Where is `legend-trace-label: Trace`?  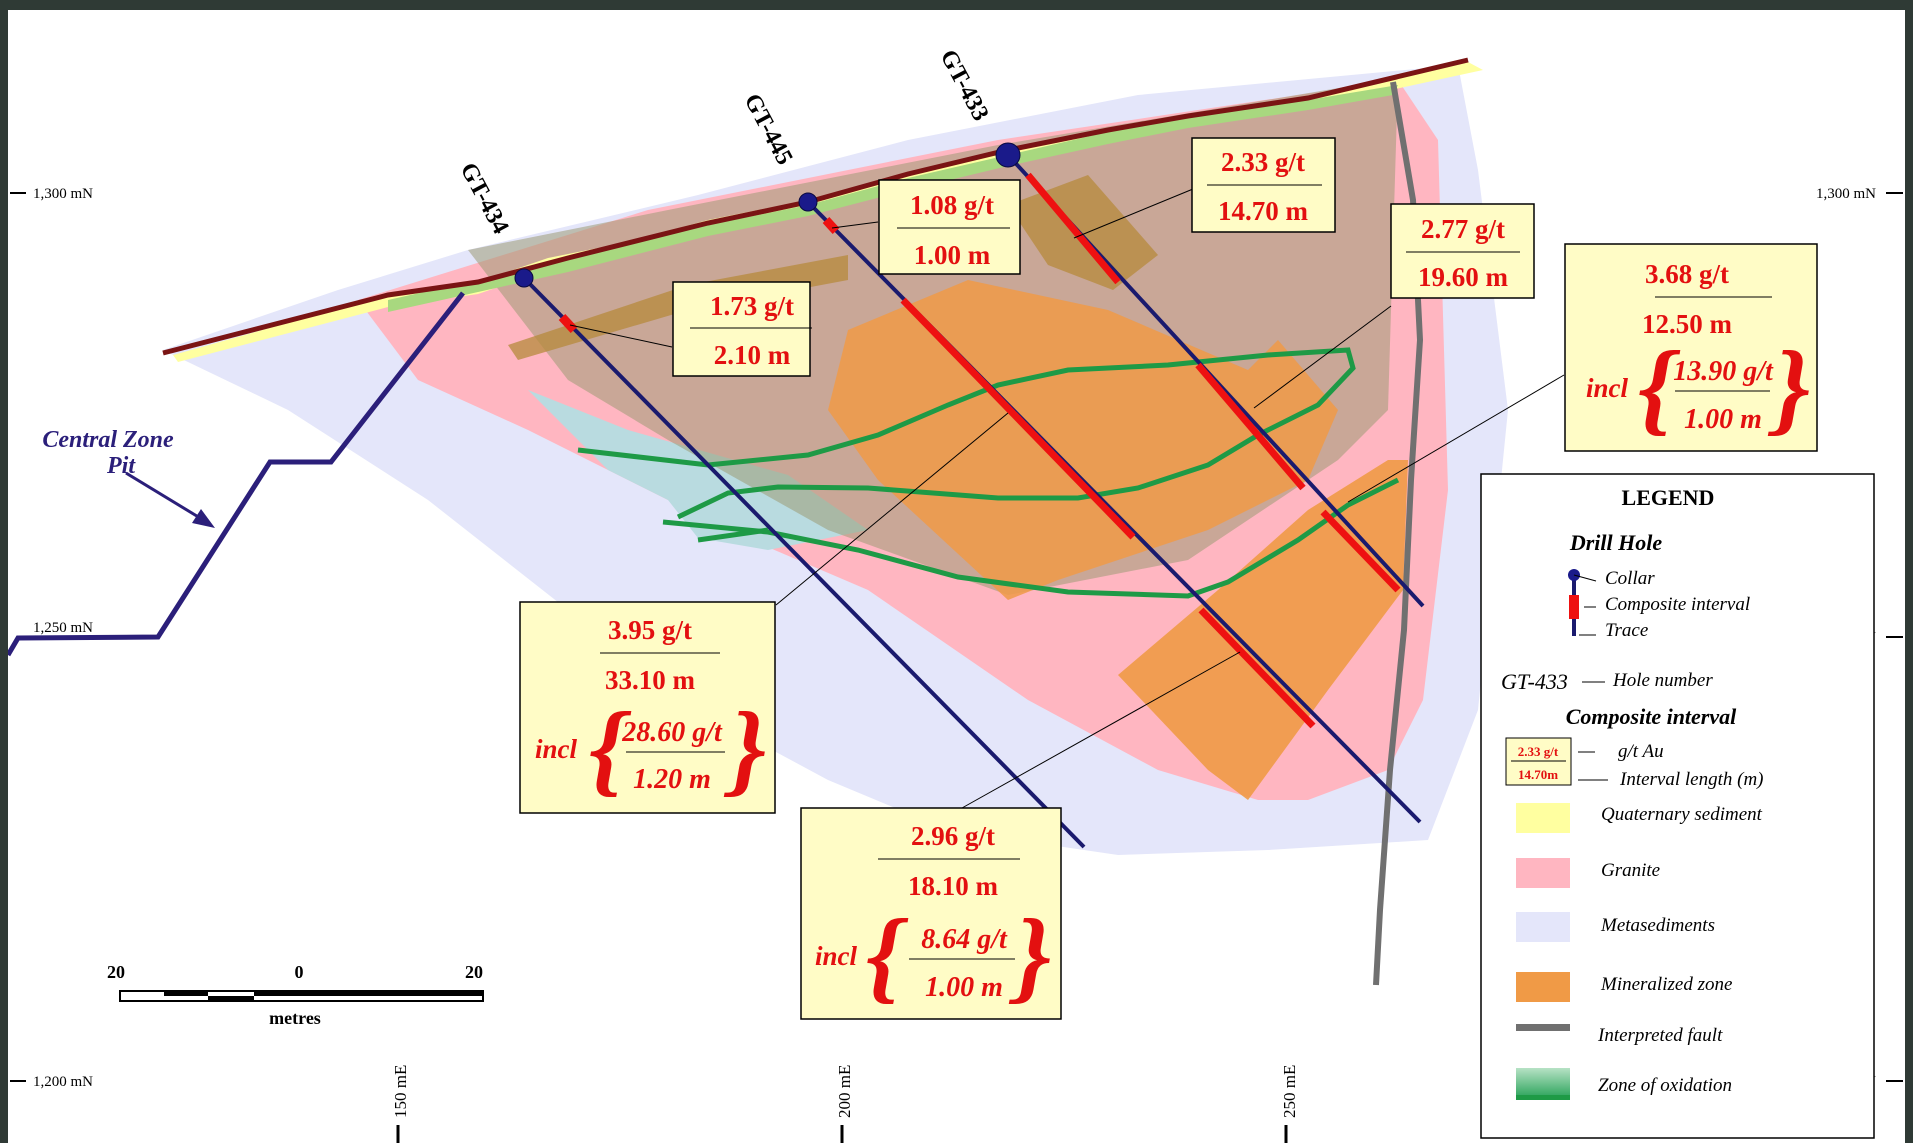 legend-trace-label: Trace is located at coordinates (1626, 630).